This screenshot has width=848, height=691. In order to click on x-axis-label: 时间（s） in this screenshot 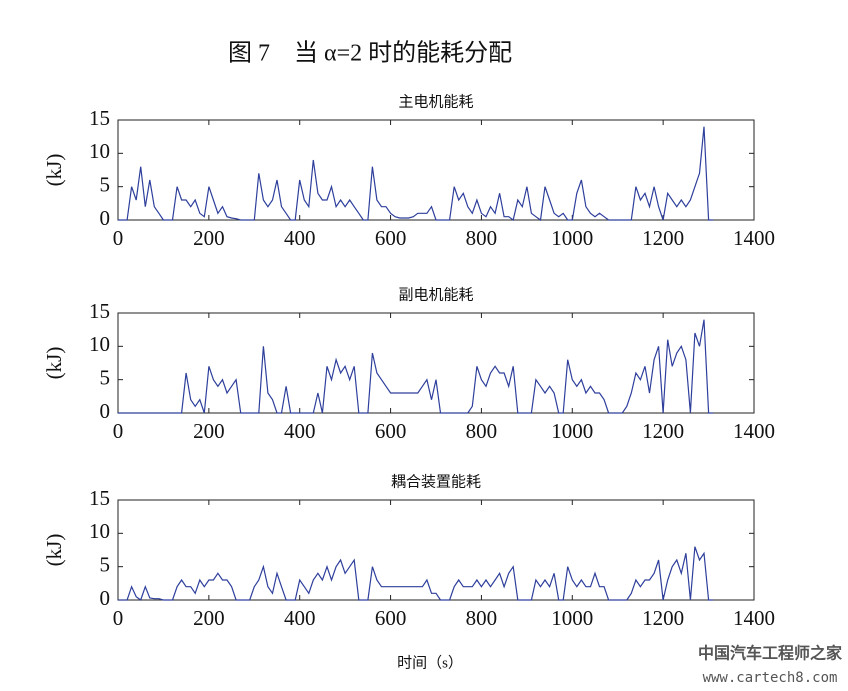, I will do `click(430, 662)`.